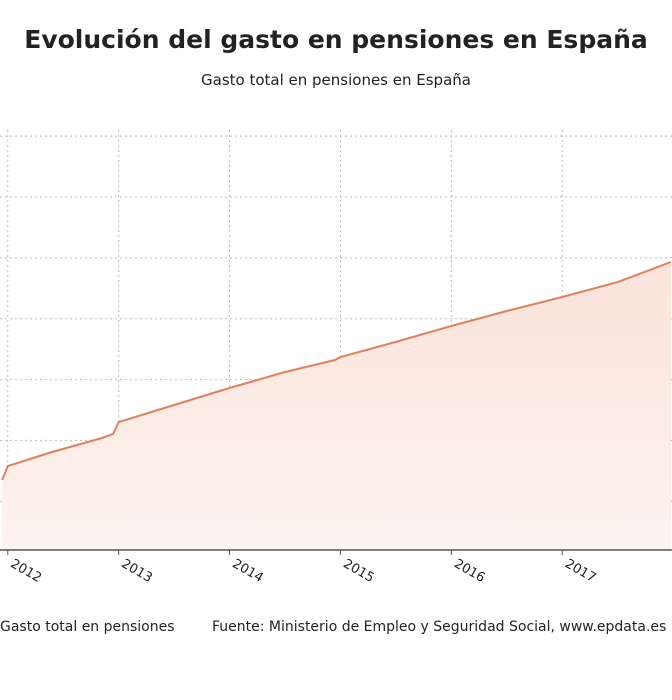 The width and height of the screenshot is (672, 700). Describe the element at coordinates (26, 571) in the screenshot. I see `x-tick-label: 2012` at that location.